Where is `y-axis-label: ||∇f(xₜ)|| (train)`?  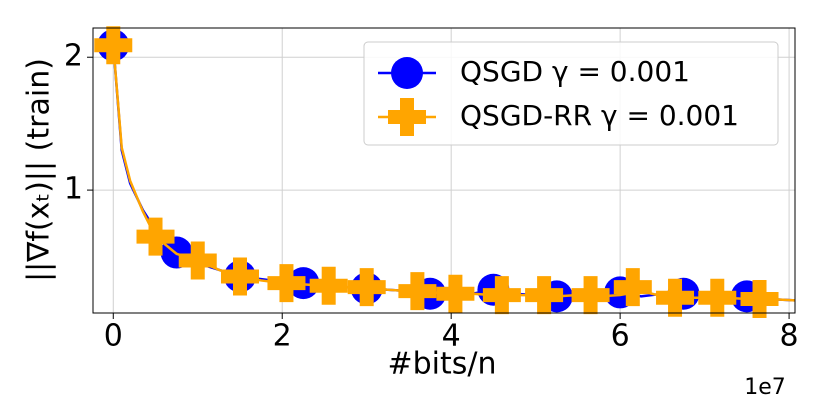 y-axis-label: ||∇f(xₜ)|| (train) is located at coordinates (39, 170).